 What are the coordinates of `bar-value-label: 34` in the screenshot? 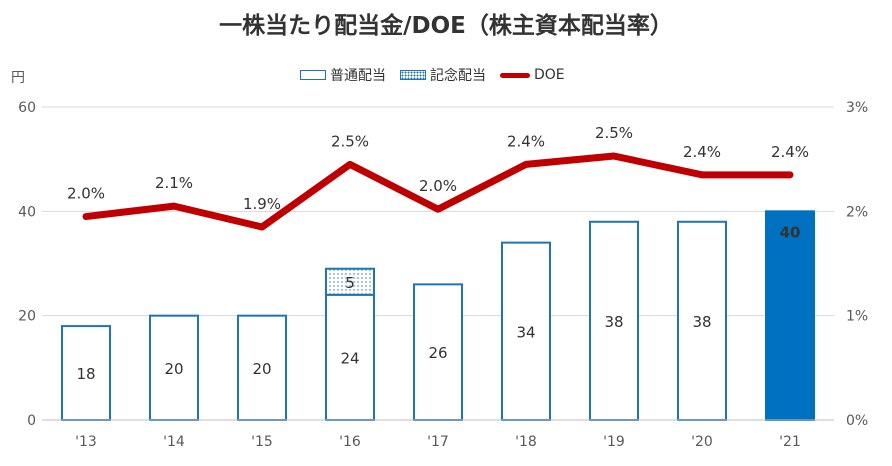 It's located at (525, 332).